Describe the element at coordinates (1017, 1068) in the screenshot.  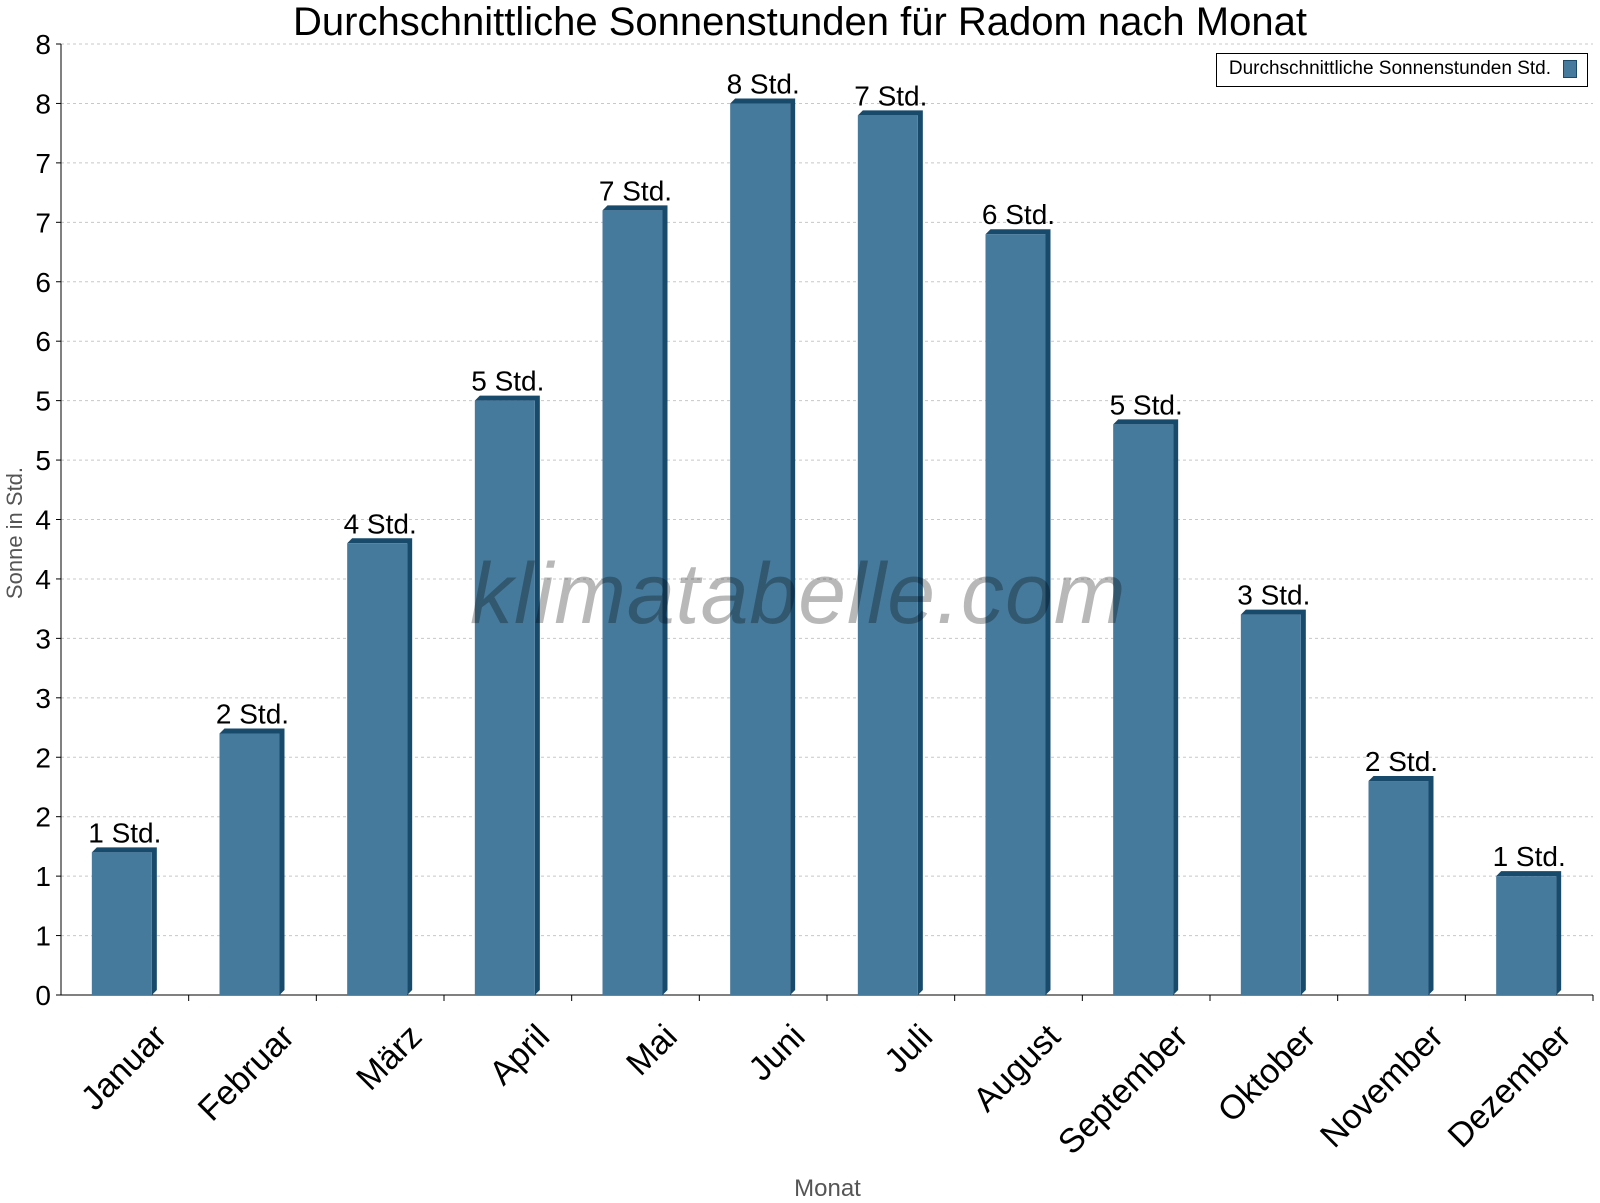
I see `x-tick-label: August` at that location.